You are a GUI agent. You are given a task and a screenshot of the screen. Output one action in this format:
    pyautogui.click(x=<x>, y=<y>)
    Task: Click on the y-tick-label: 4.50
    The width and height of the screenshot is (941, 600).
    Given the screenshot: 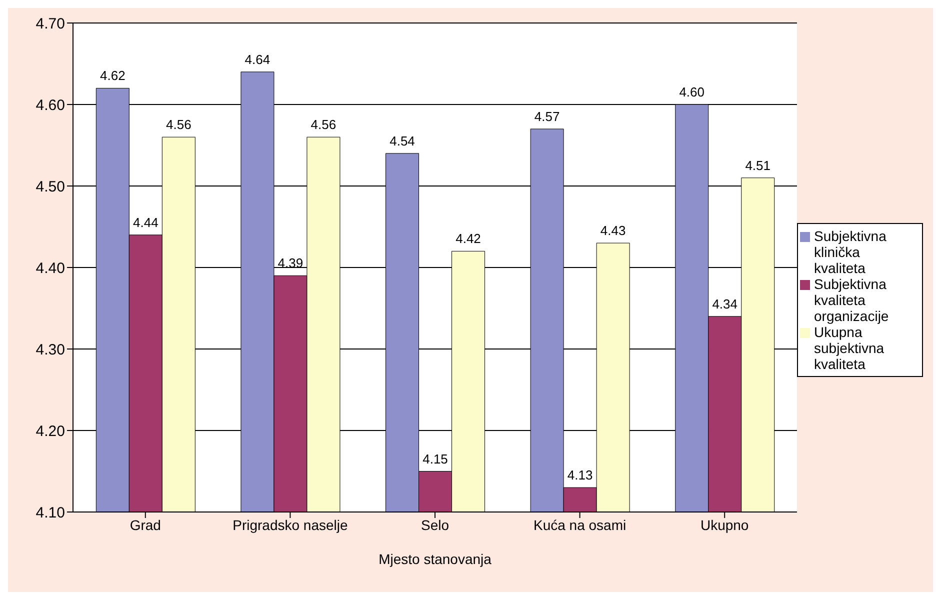 What is the action you would take?
    pyautogui.click(x=50, y=187)
    